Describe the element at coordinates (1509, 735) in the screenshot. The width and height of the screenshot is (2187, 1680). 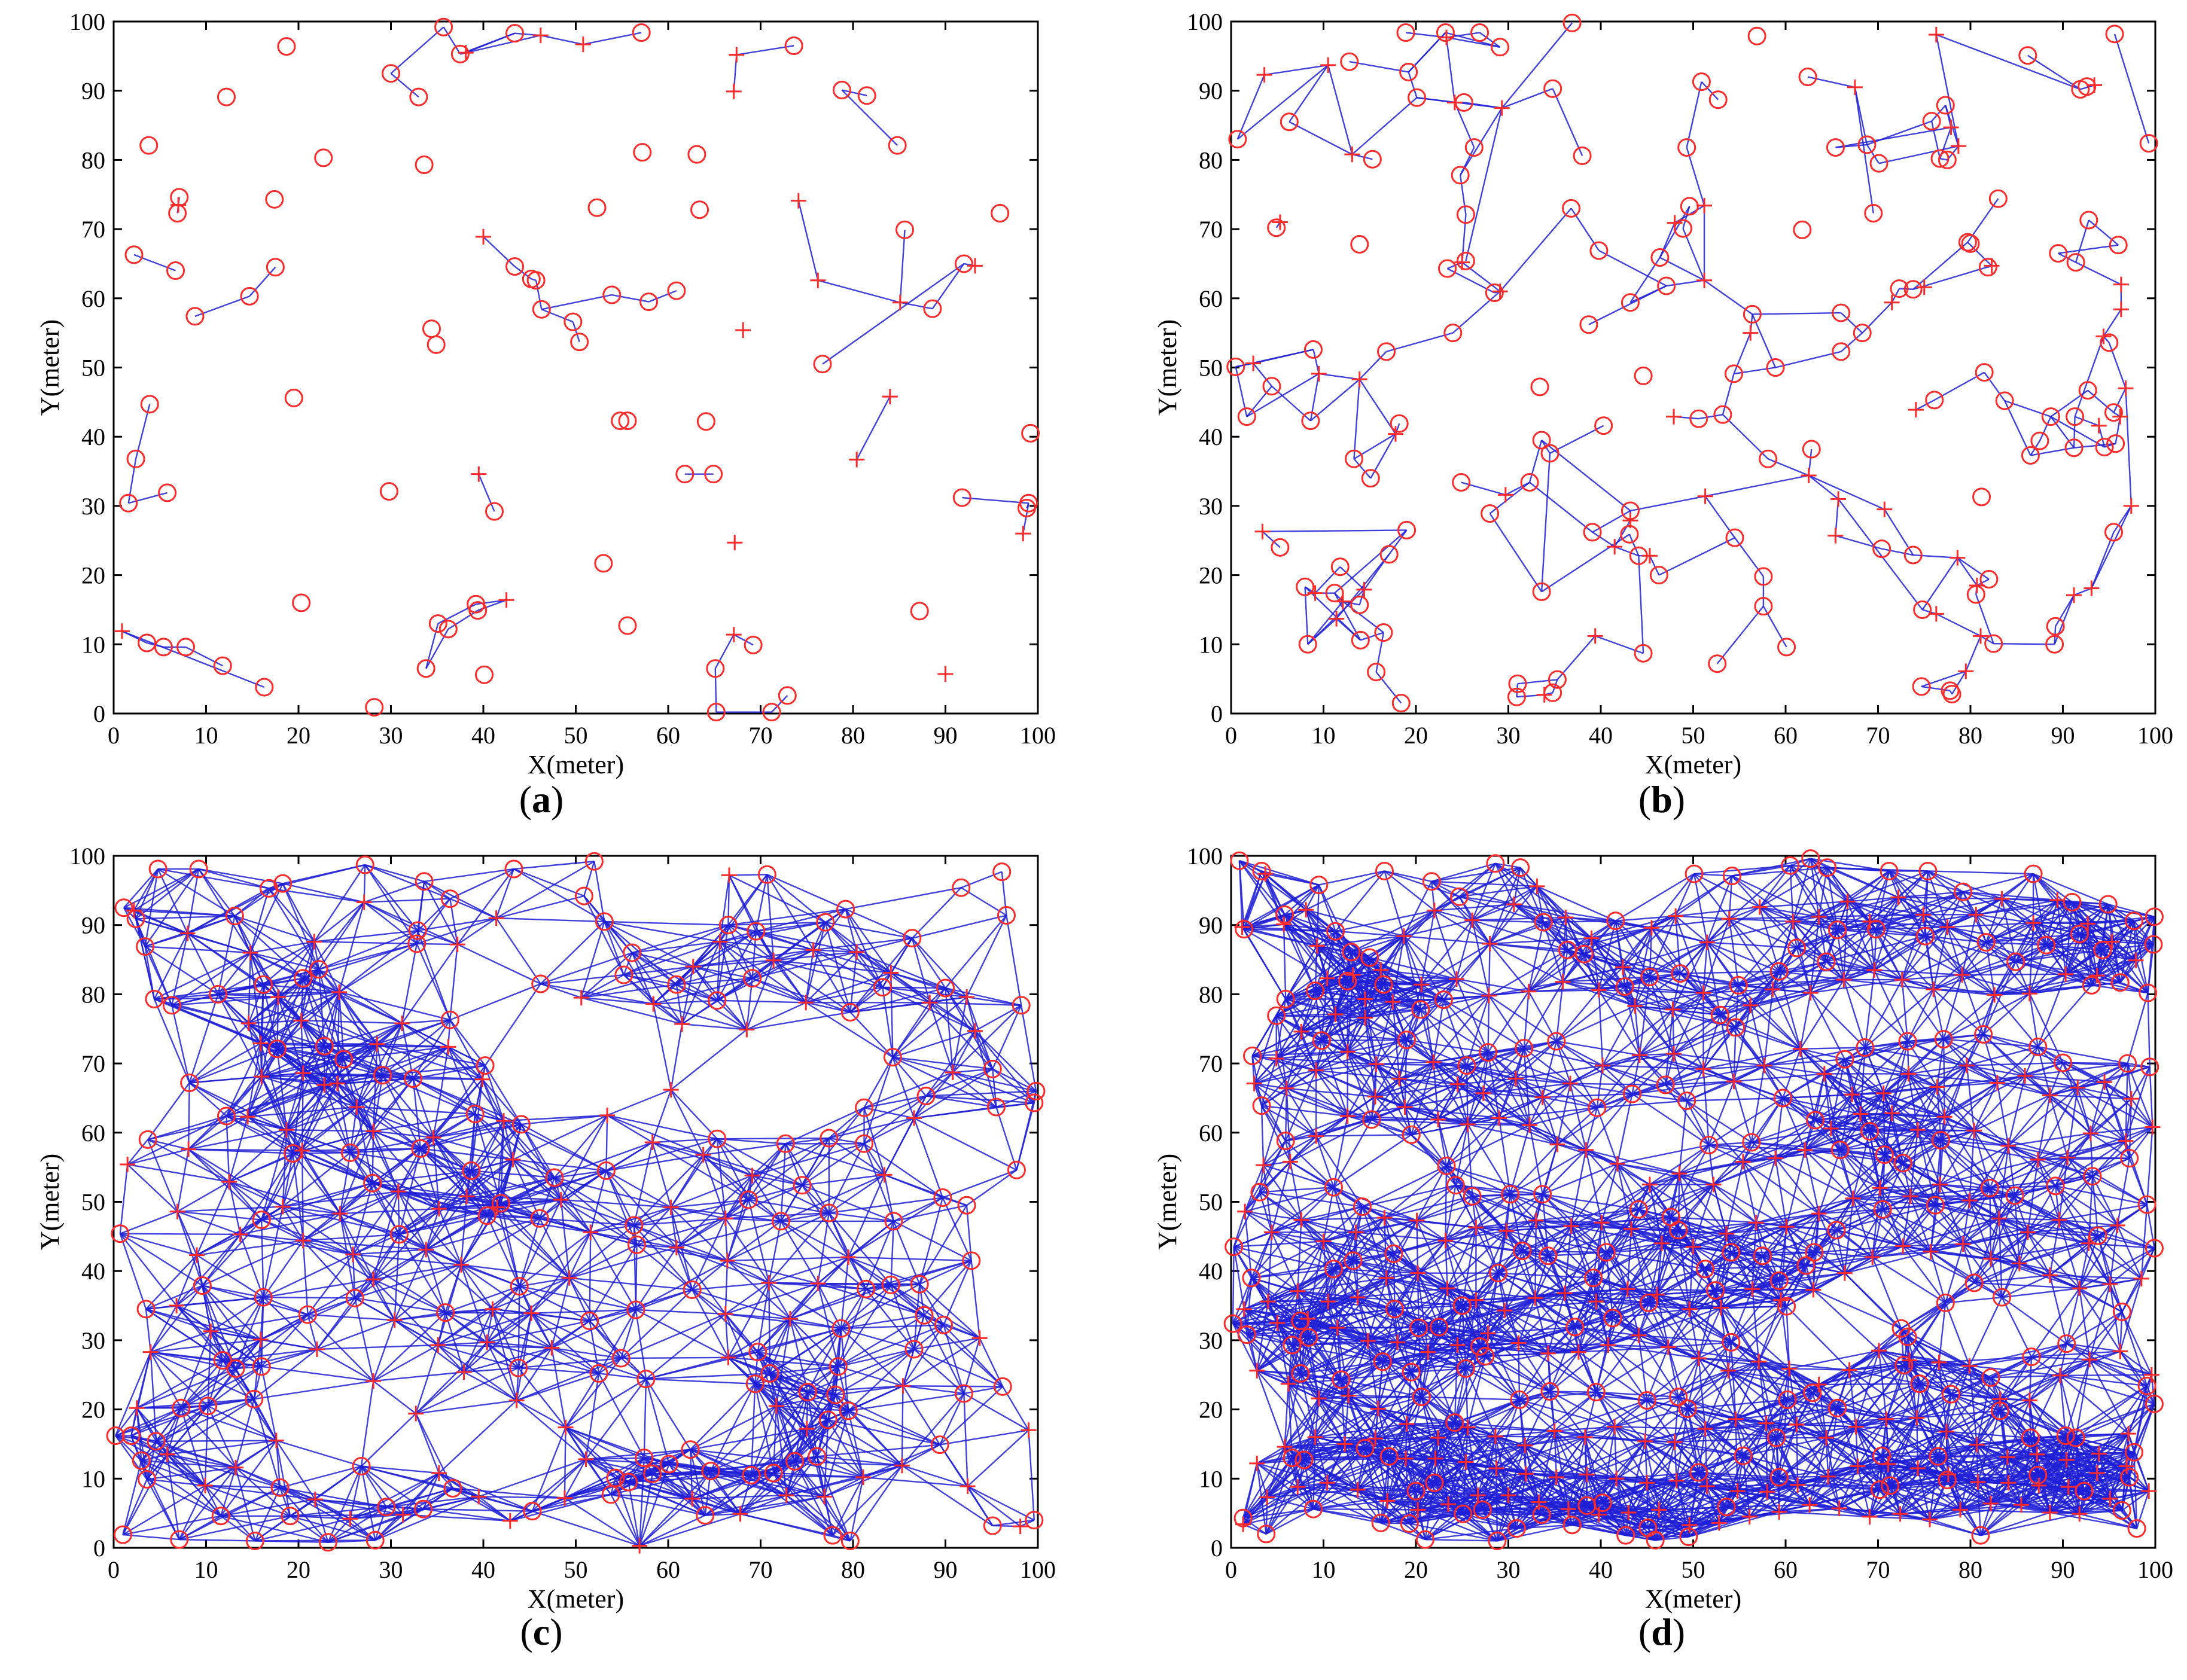
I see `x-tick-label: 30` at that location.